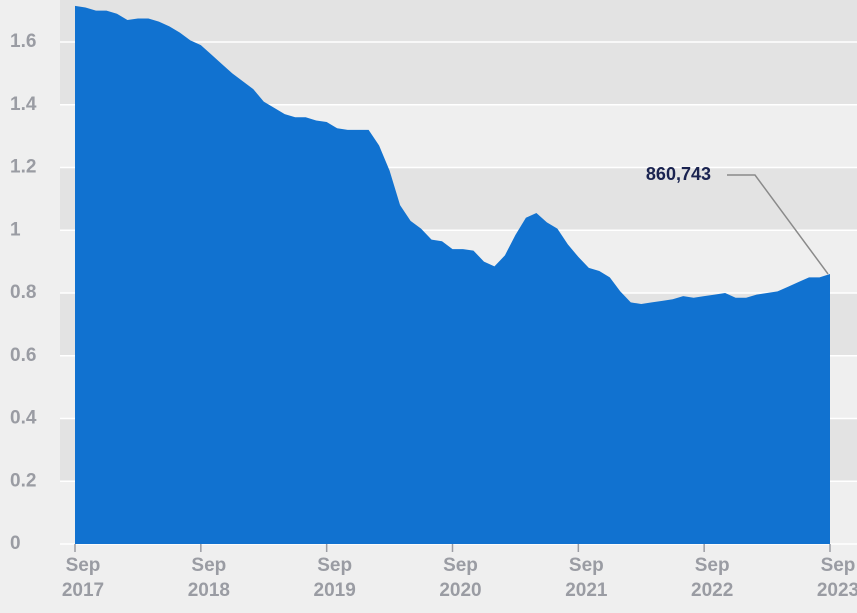 The image size is (857, 613). Describe the element at coordinates (837, 578) in the screenshot. I see `x-tick-label: Sep 2023` at that location.